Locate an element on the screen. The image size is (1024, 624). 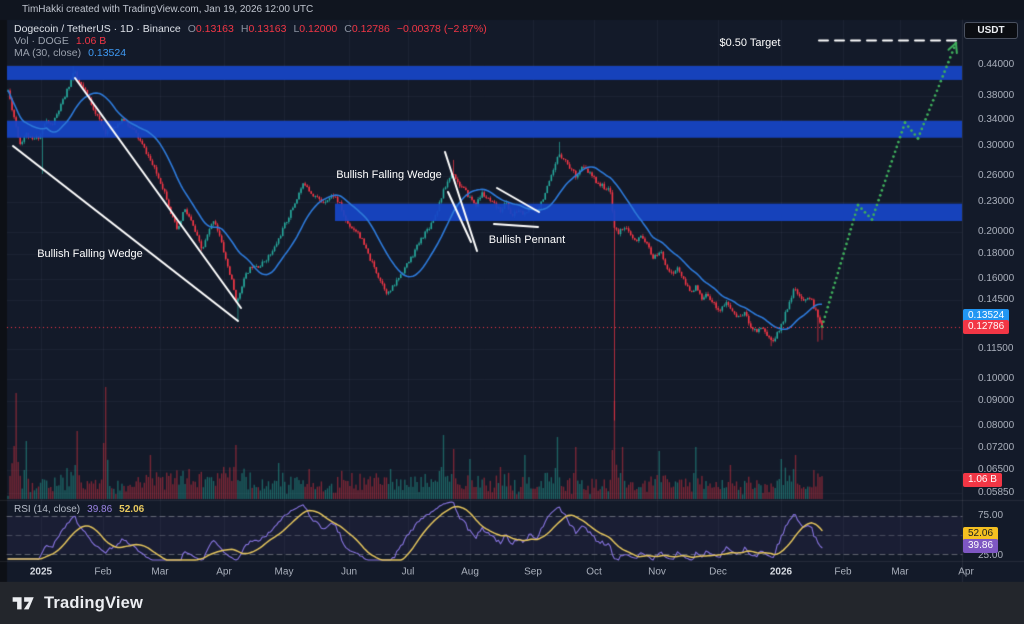
volume-legend-row: Vol · DOGE 1.06 B is located at coordinates (250, 41).